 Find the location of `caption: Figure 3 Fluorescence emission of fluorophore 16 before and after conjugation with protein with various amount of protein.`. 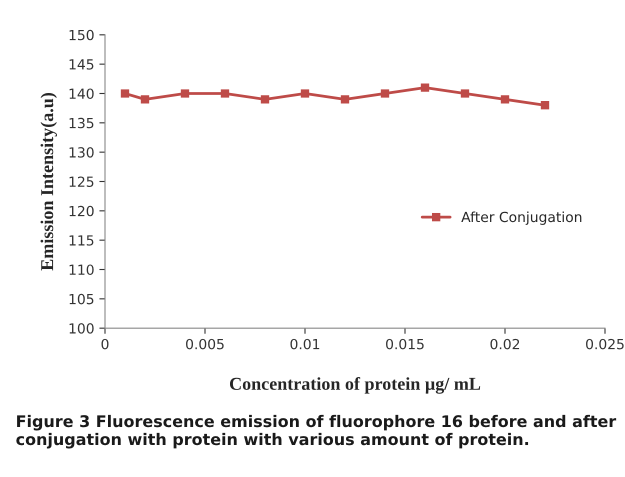

caption: Figure 3 Fluorescence emission of fluorophore 16 before and after conjugation with protein with various amount of protein. is located at coordinates (316, 431).